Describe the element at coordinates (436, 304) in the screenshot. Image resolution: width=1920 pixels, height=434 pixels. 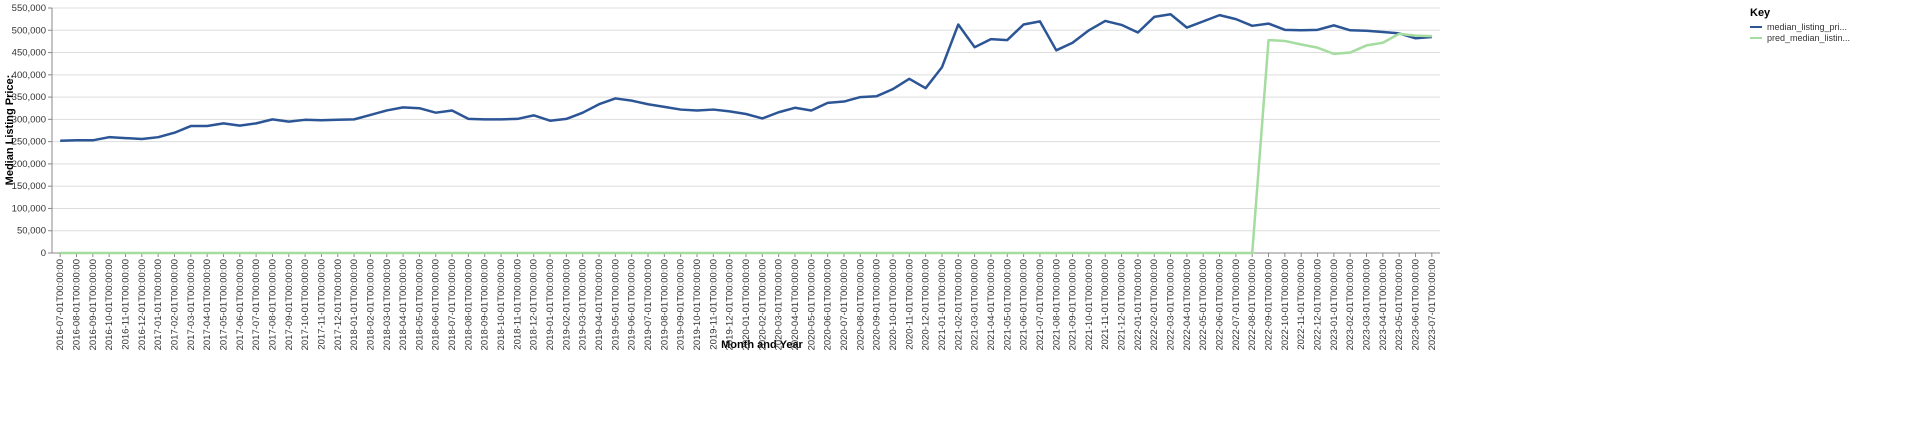
I see `x-tick-label: 2018-06-01T00:00:00` at that location.